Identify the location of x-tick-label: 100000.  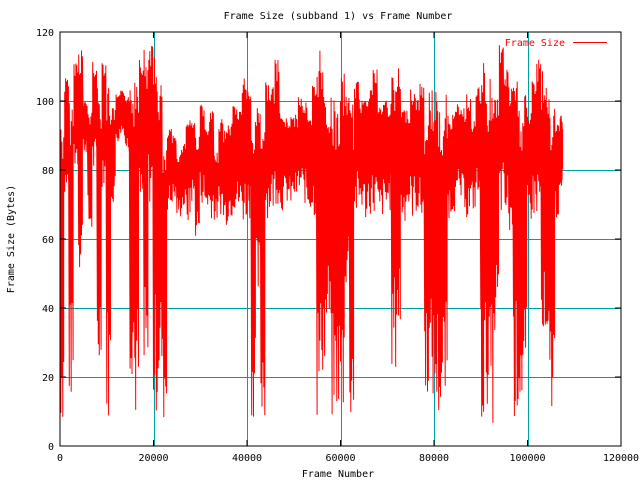
(527, 458).